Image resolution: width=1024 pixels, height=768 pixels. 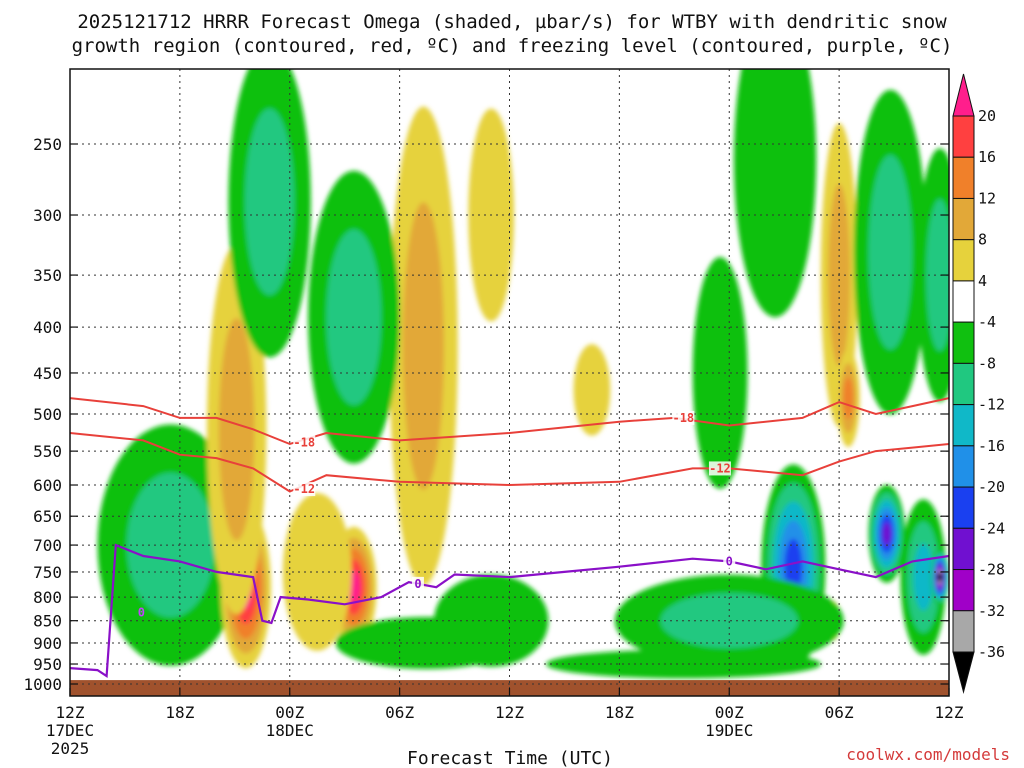 What do you see at coordinates (47, 597) in the screenshot?
I see `y-tick-label-800: 800` at bounding box center [47, 597].